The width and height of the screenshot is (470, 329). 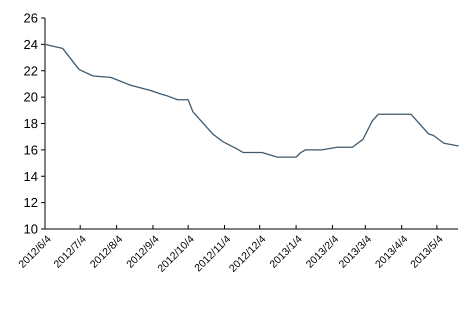 I want to click on y-tick-label: 18, so click(x=31, y=124).